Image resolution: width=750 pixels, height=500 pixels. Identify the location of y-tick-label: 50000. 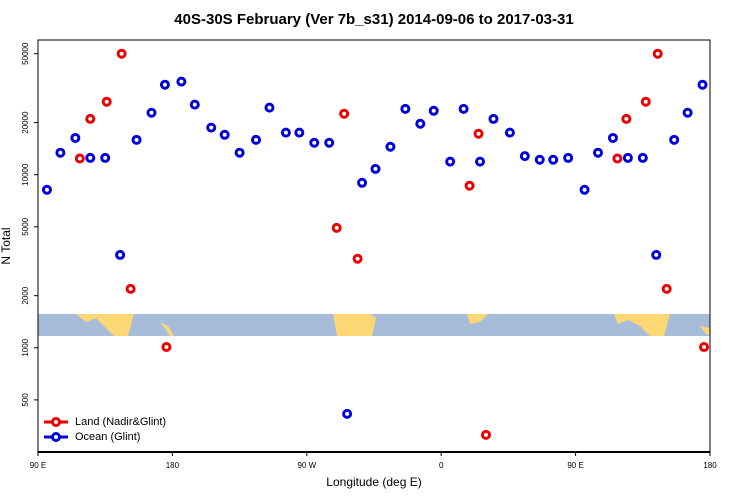
(25, 53).